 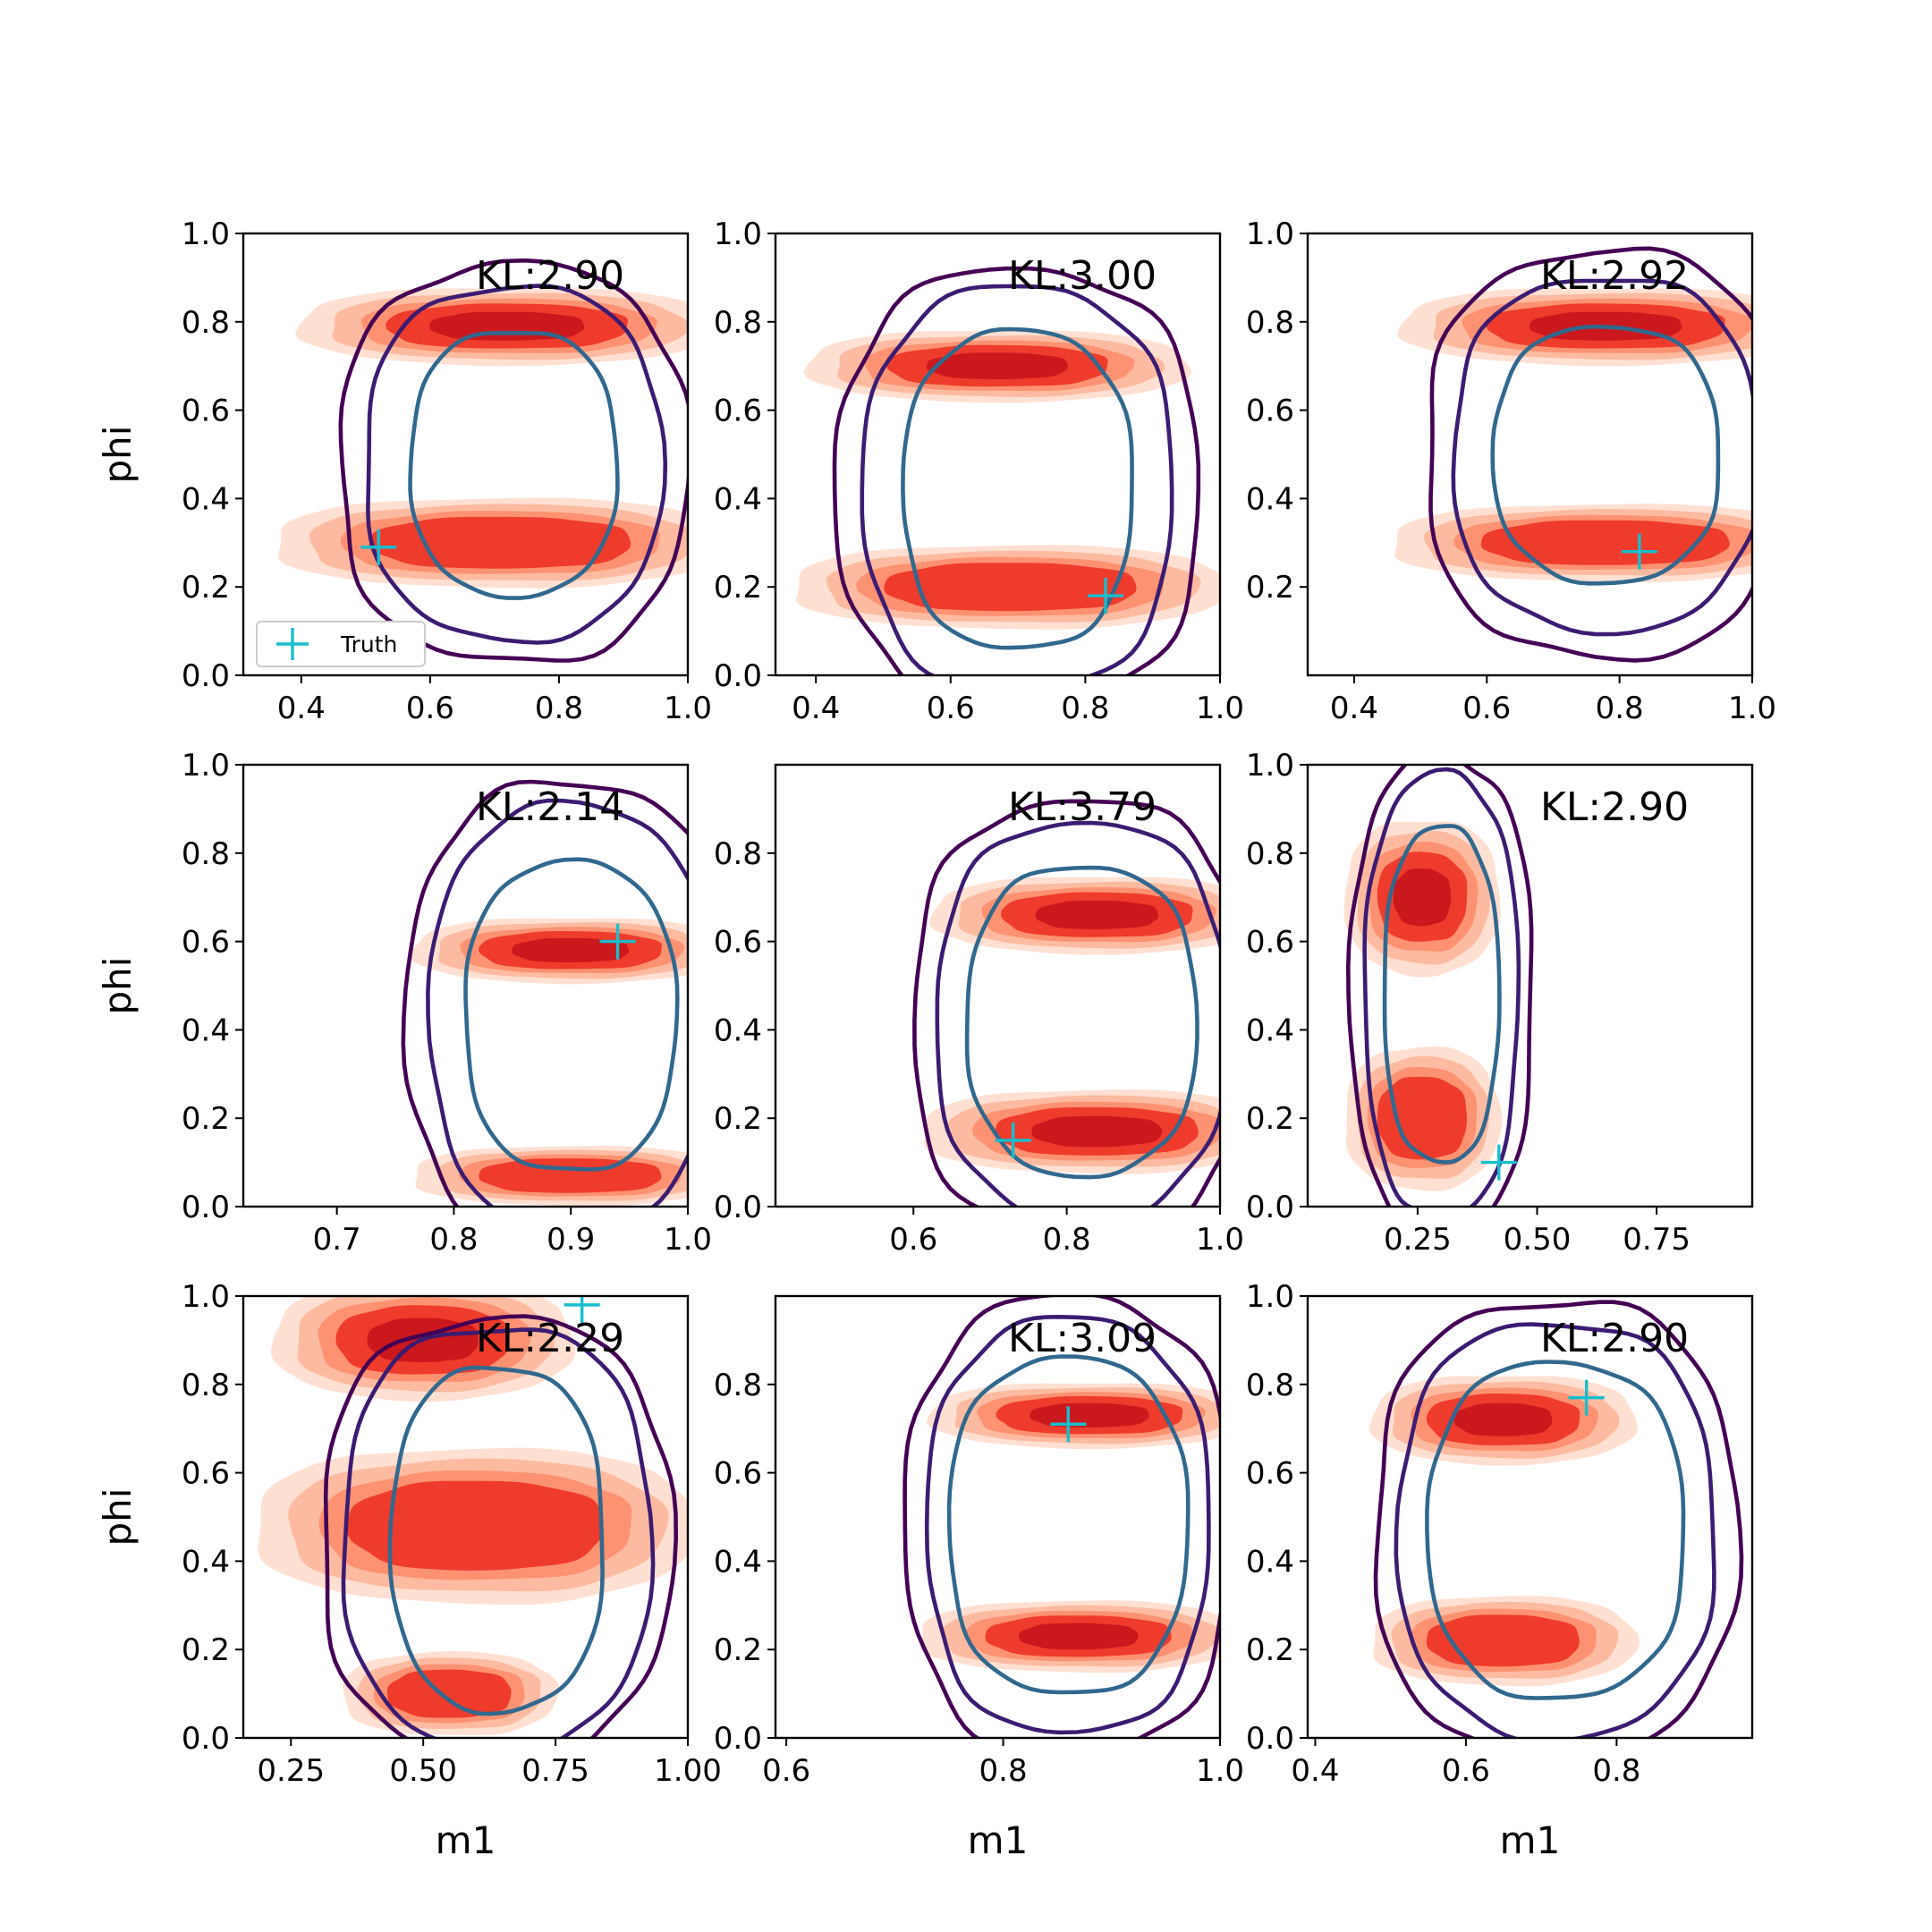 What do you see at coordinates (423, 1771) in the screenshot?
I see `x-tick-label: 0.50` at bounding box center [423, 1771].